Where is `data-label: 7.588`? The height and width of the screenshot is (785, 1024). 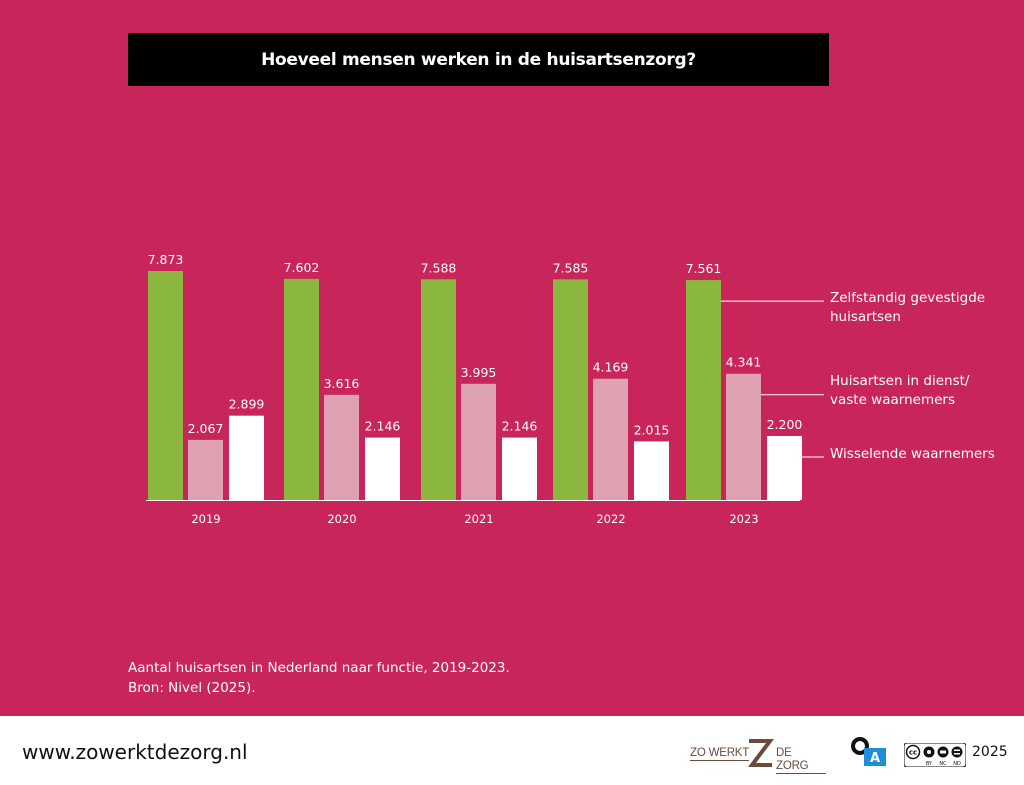 data-label: 7.588 is located at coordinates (439, 267).